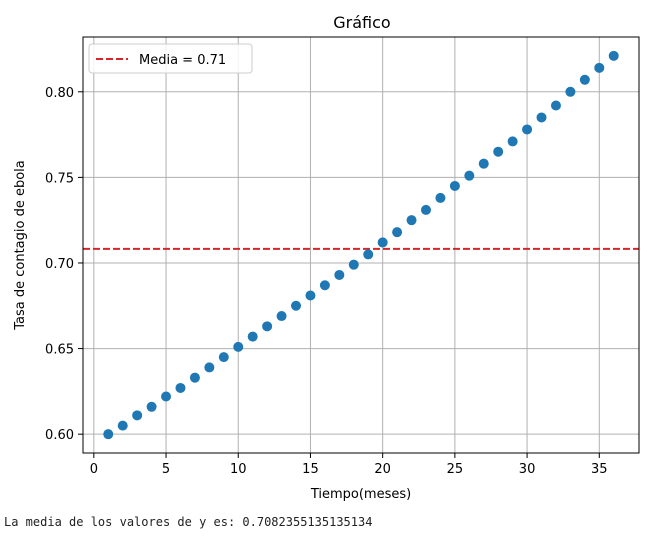 The width and height of the screenshot is (649, 539). What do you see at coordinates (166, 469) in the screenshot?
I see `x-tick-label: 5` at bounding box center [166, 469].